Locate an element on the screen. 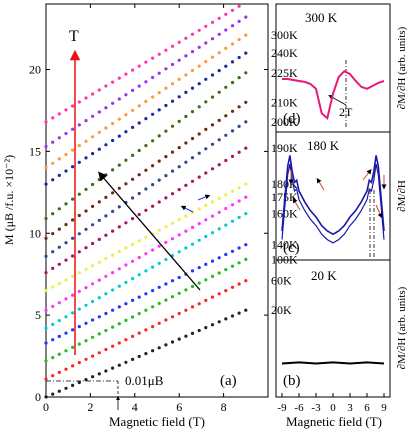 The width and height of the screenshot is (416, 438). sweep-arrow-c2 is located at coordinates (296, 204).